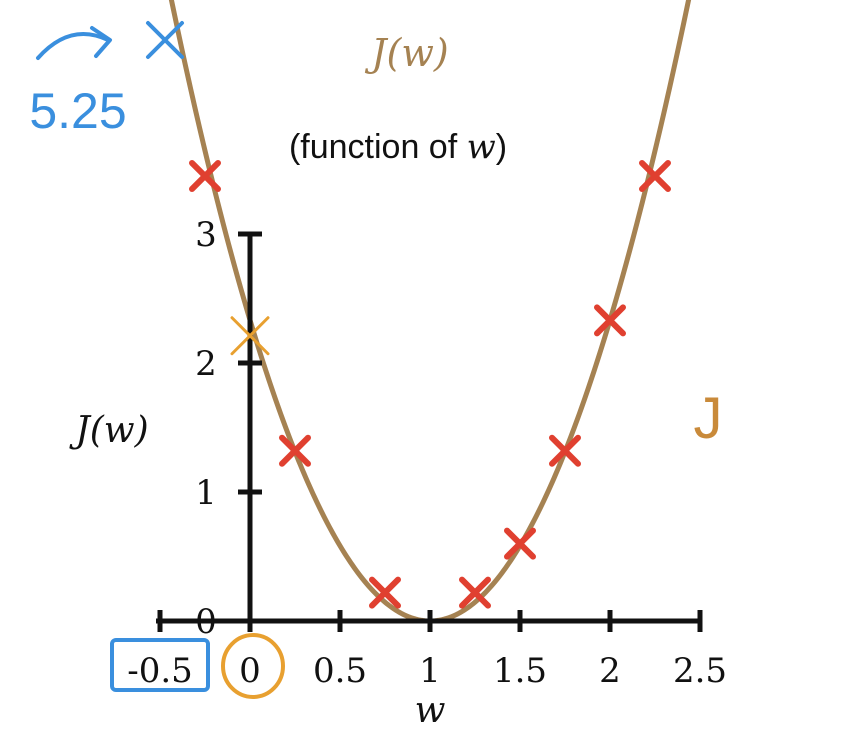  What do you see at coordinates (708, 418) in the screenshot?
I see `big-j-annotation: J` at bounding box center [708, 418].